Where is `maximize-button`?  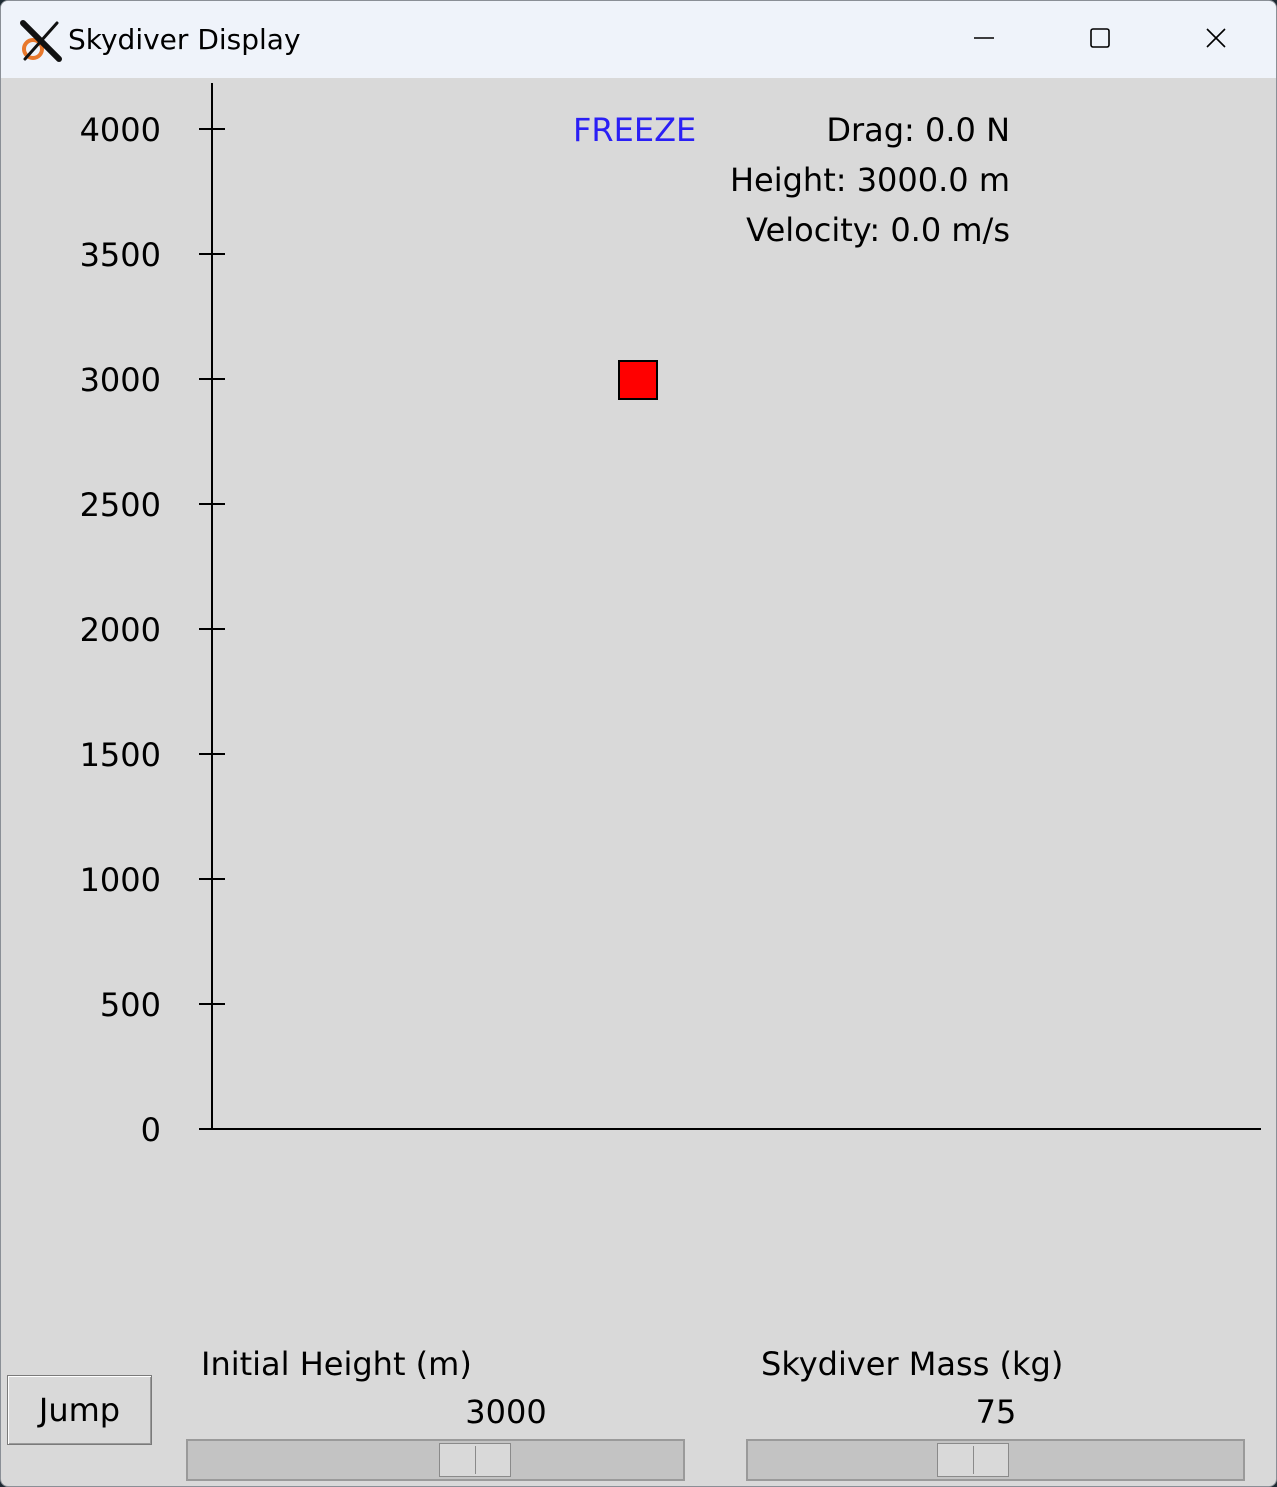 maximize-button is located at coordinates (1100, 39).